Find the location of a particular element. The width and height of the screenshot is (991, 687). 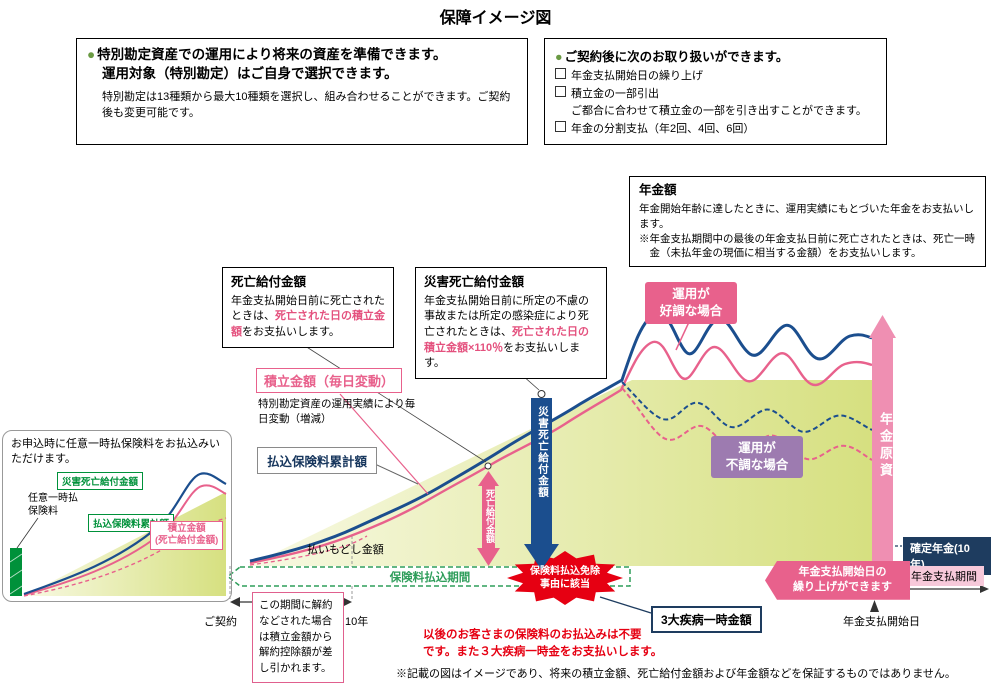

annuity-fund-label: 年金原資 is located at coordinates (885, 446).